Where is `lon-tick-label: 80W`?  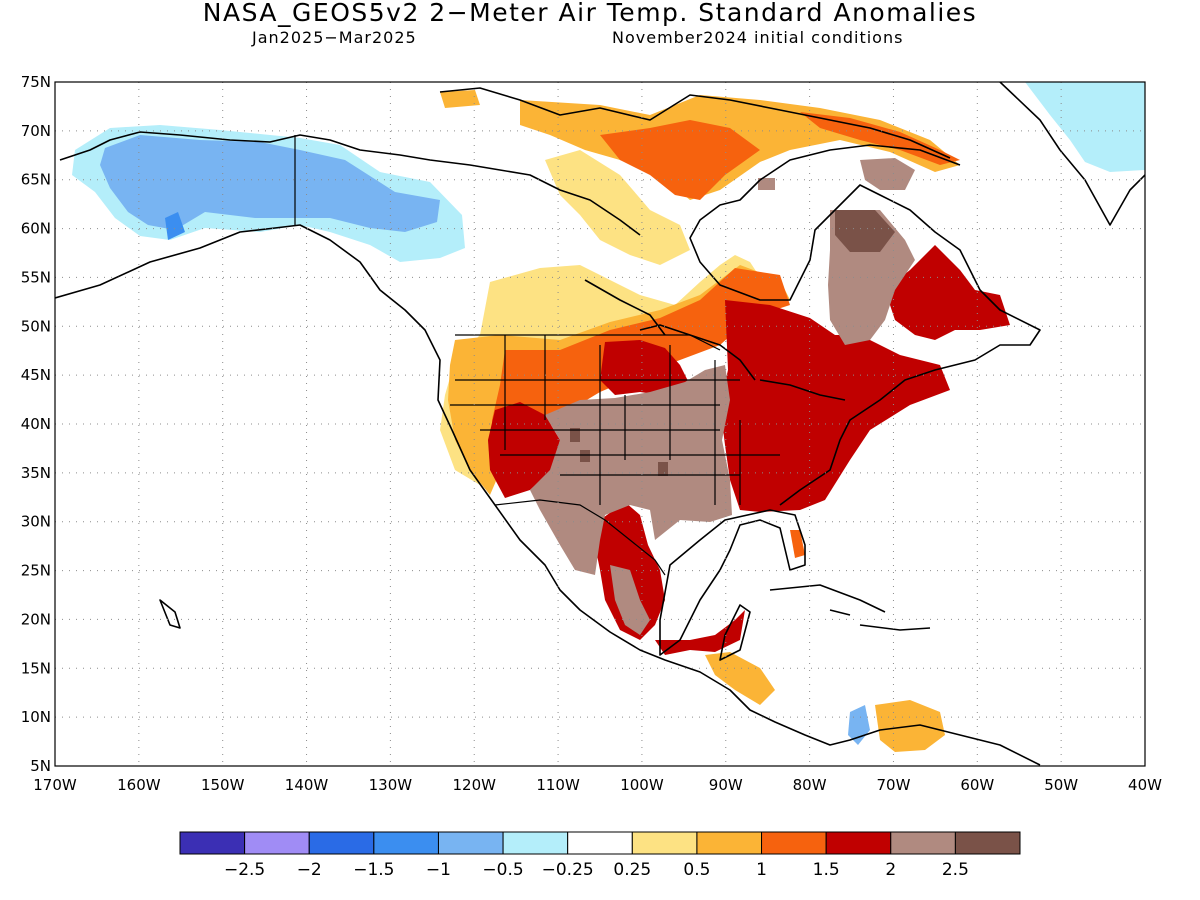 lon-tick-label: 80W is located at coordinates (810, 785).